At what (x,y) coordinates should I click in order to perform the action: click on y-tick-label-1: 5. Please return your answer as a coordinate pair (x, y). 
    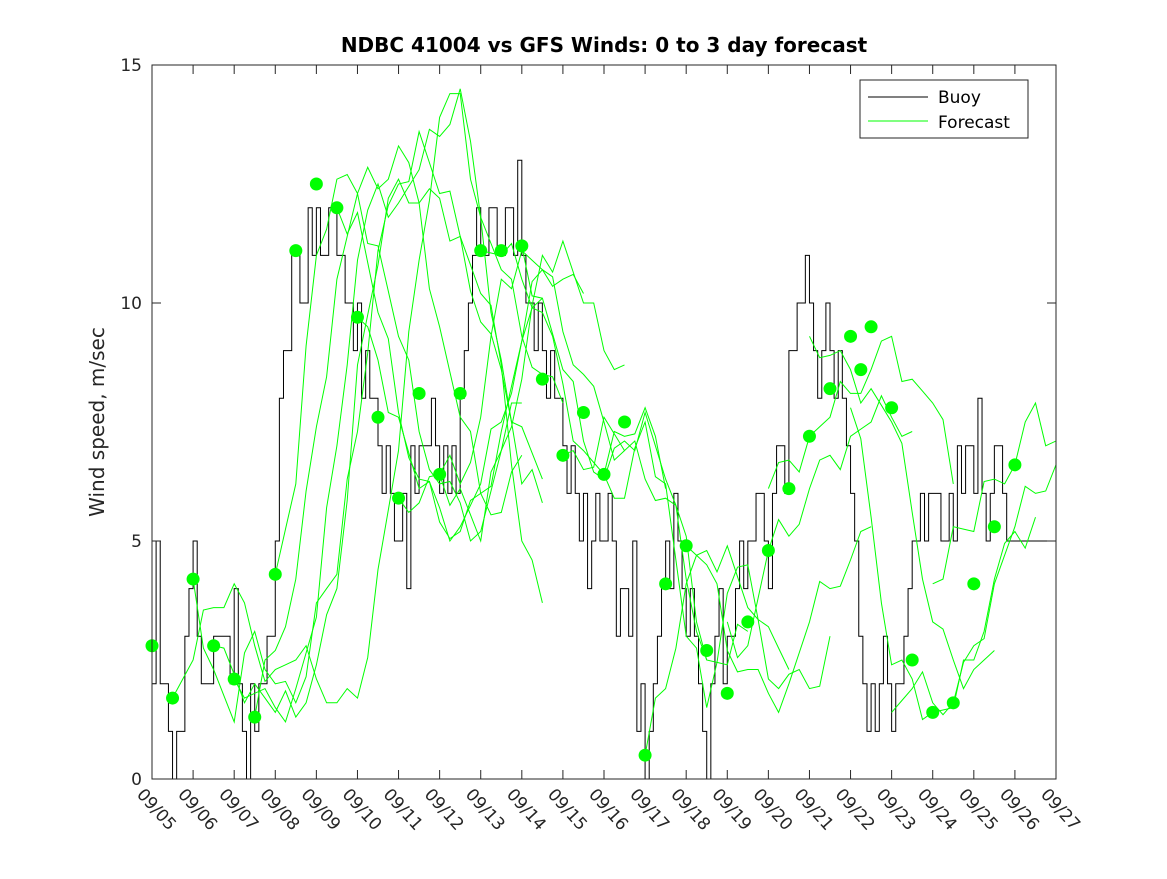
    Looking at the image, I should click on (136, 542).